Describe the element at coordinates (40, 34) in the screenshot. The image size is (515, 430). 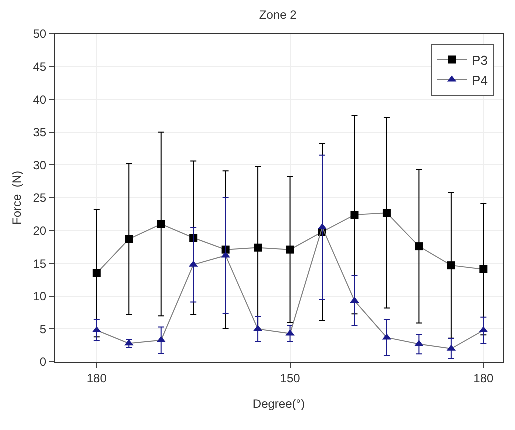
I see `y-tick-label: 50` at that location.